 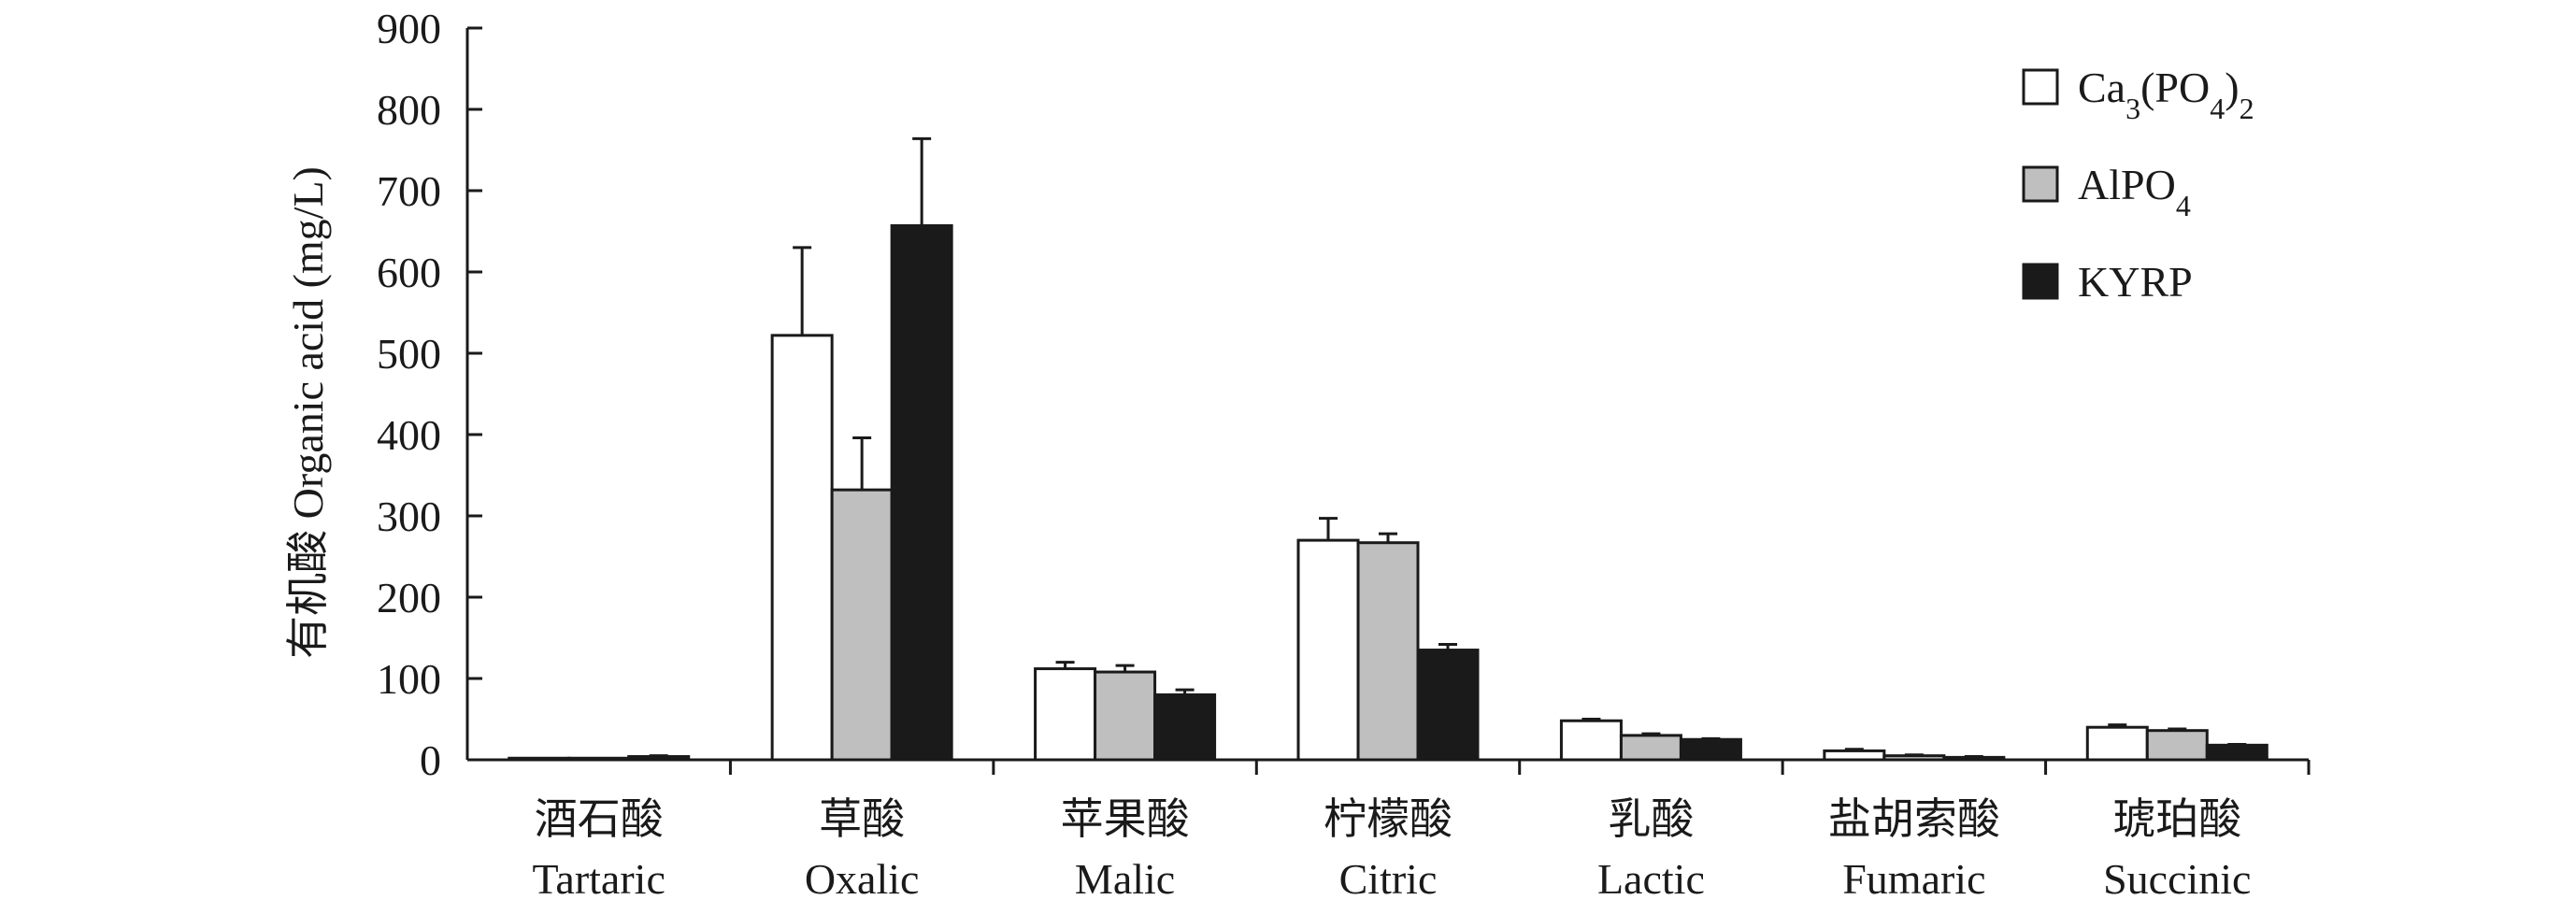 I want to click on category-label-zh: 酒石酸, so click(x=599, y=819).